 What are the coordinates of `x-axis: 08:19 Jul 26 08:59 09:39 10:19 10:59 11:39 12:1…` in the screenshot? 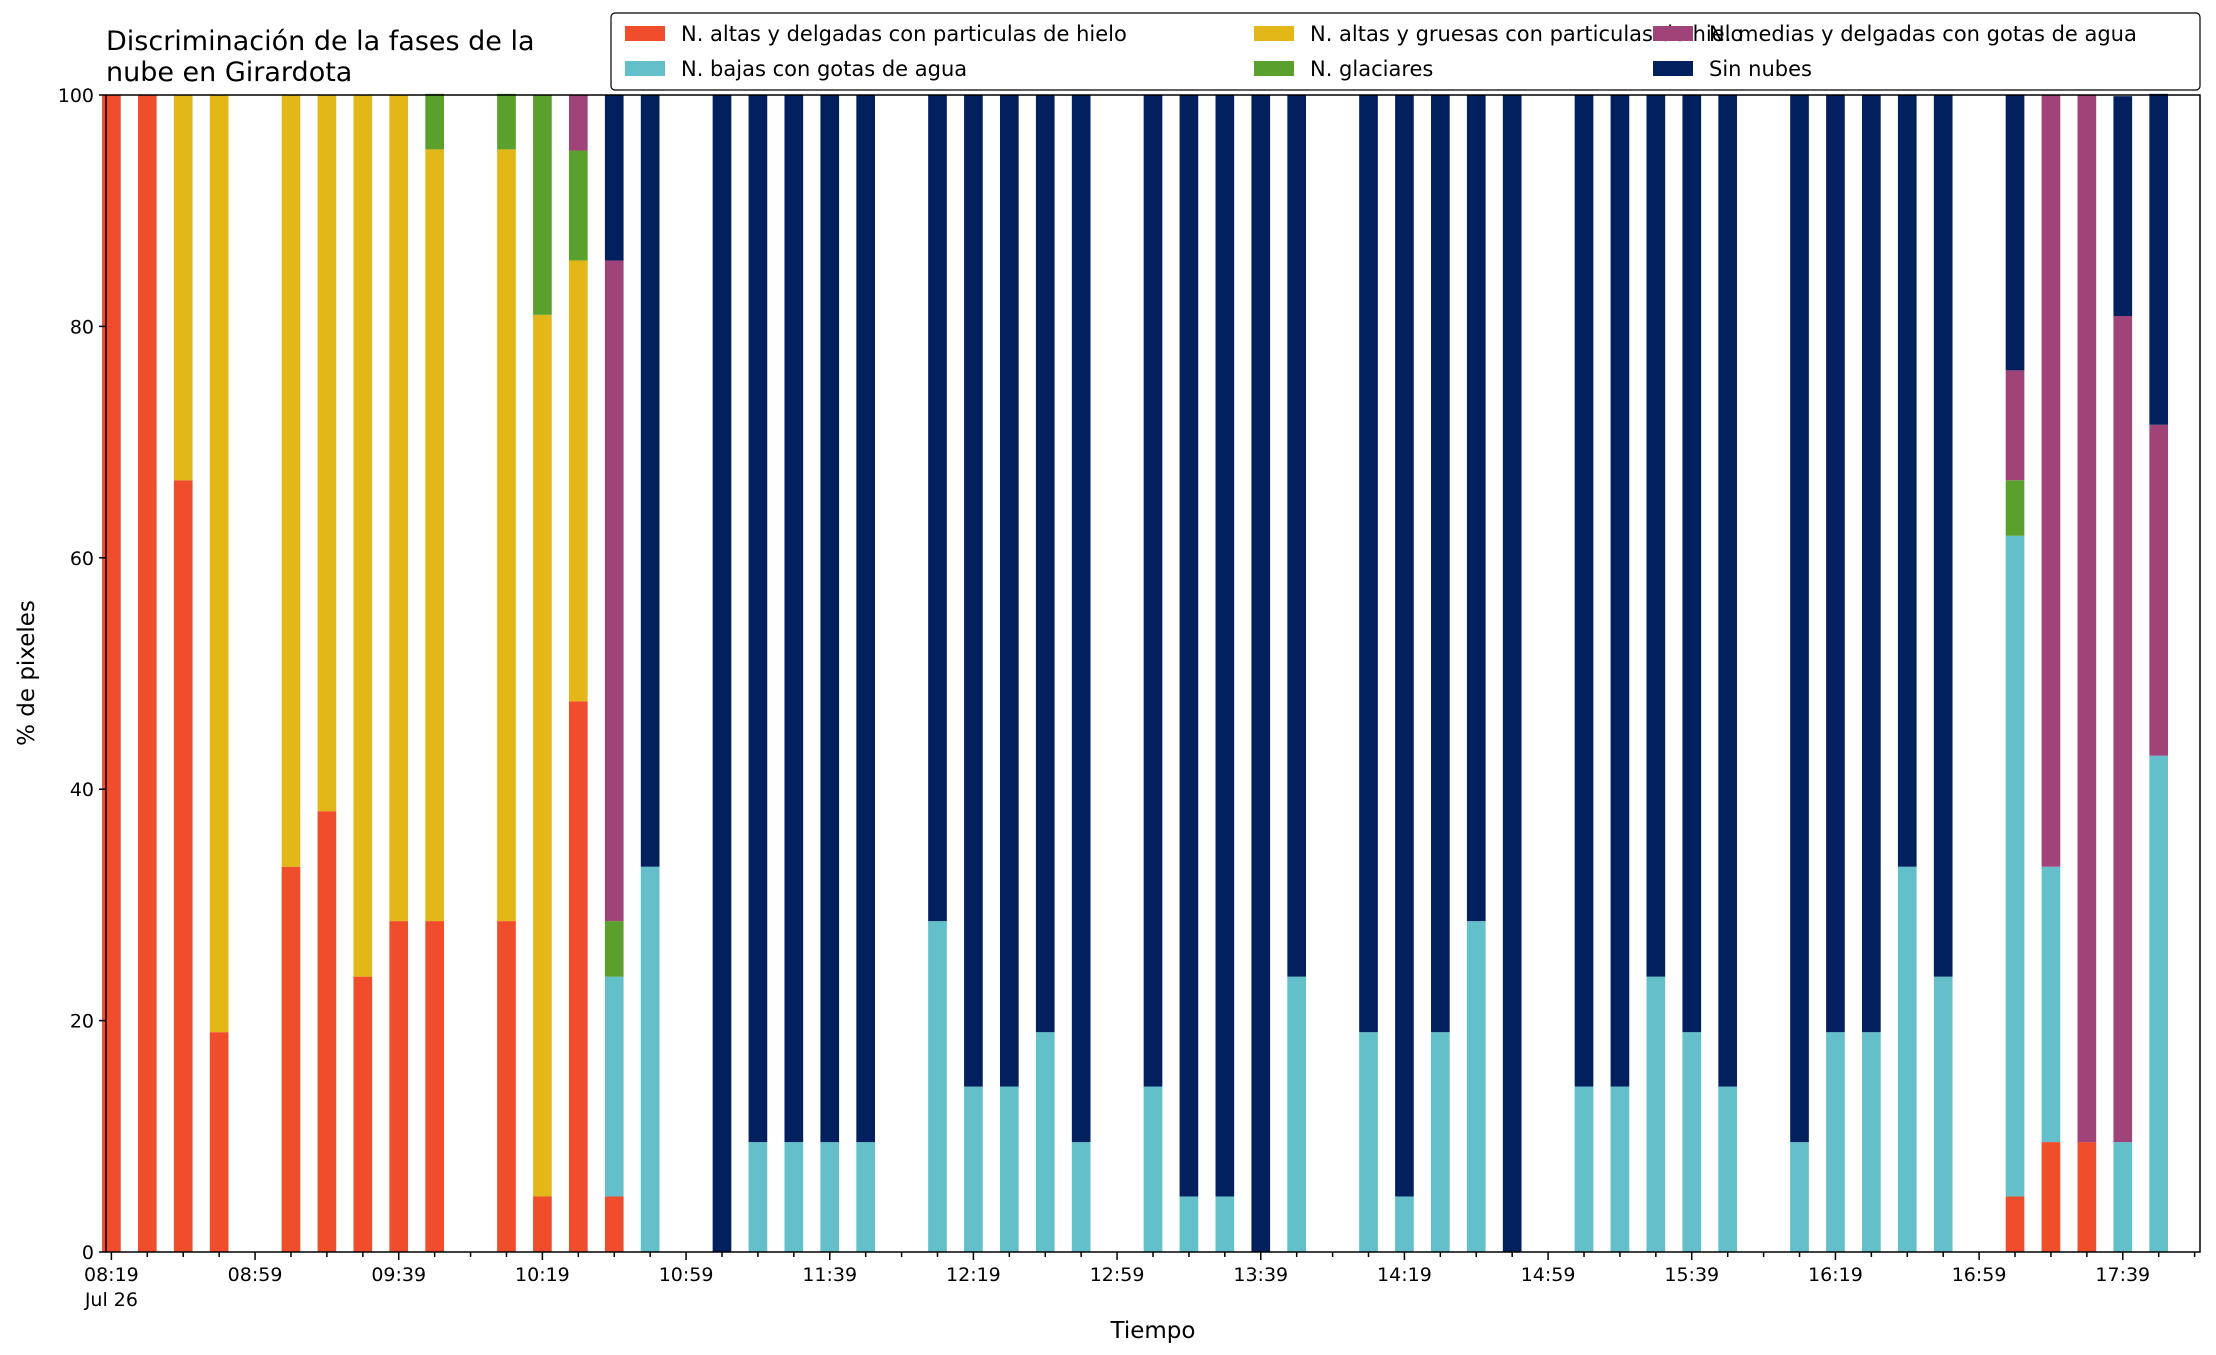 It's located at (1140, 1281).